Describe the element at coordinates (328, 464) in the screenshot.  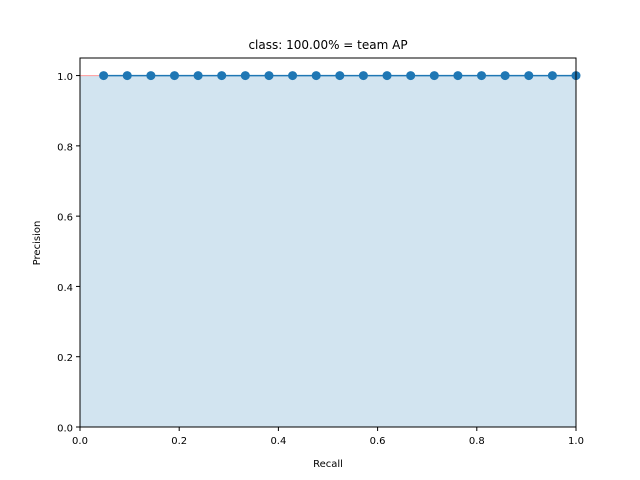
I see `x-axis-label: Recall` at that location.